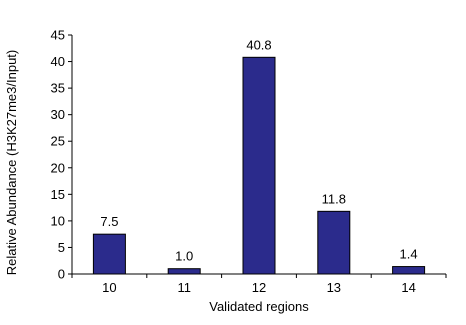 This screenshot has height=325, width=466. I want to click on x-axis-title: Validated regions, so click(259, 306).